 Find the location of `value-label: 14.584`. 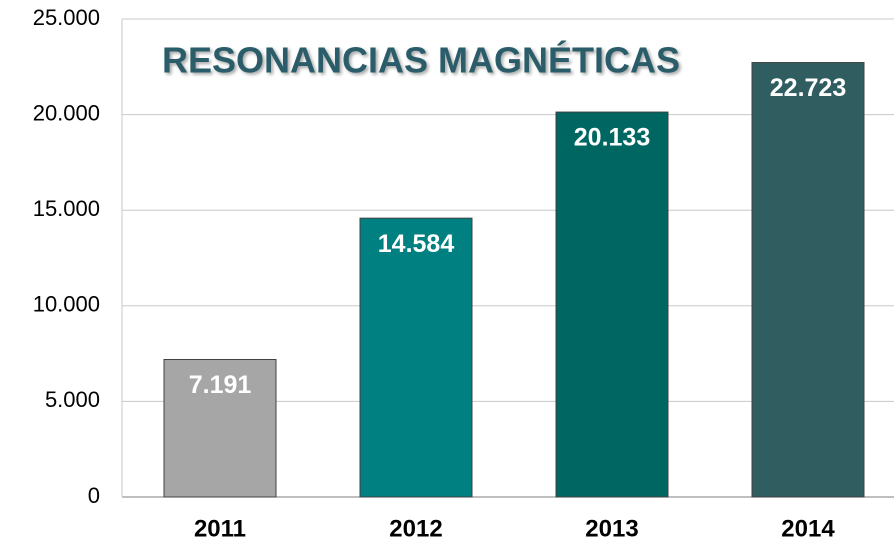

value-label: 14.584 is located at coordinates (416, 244).